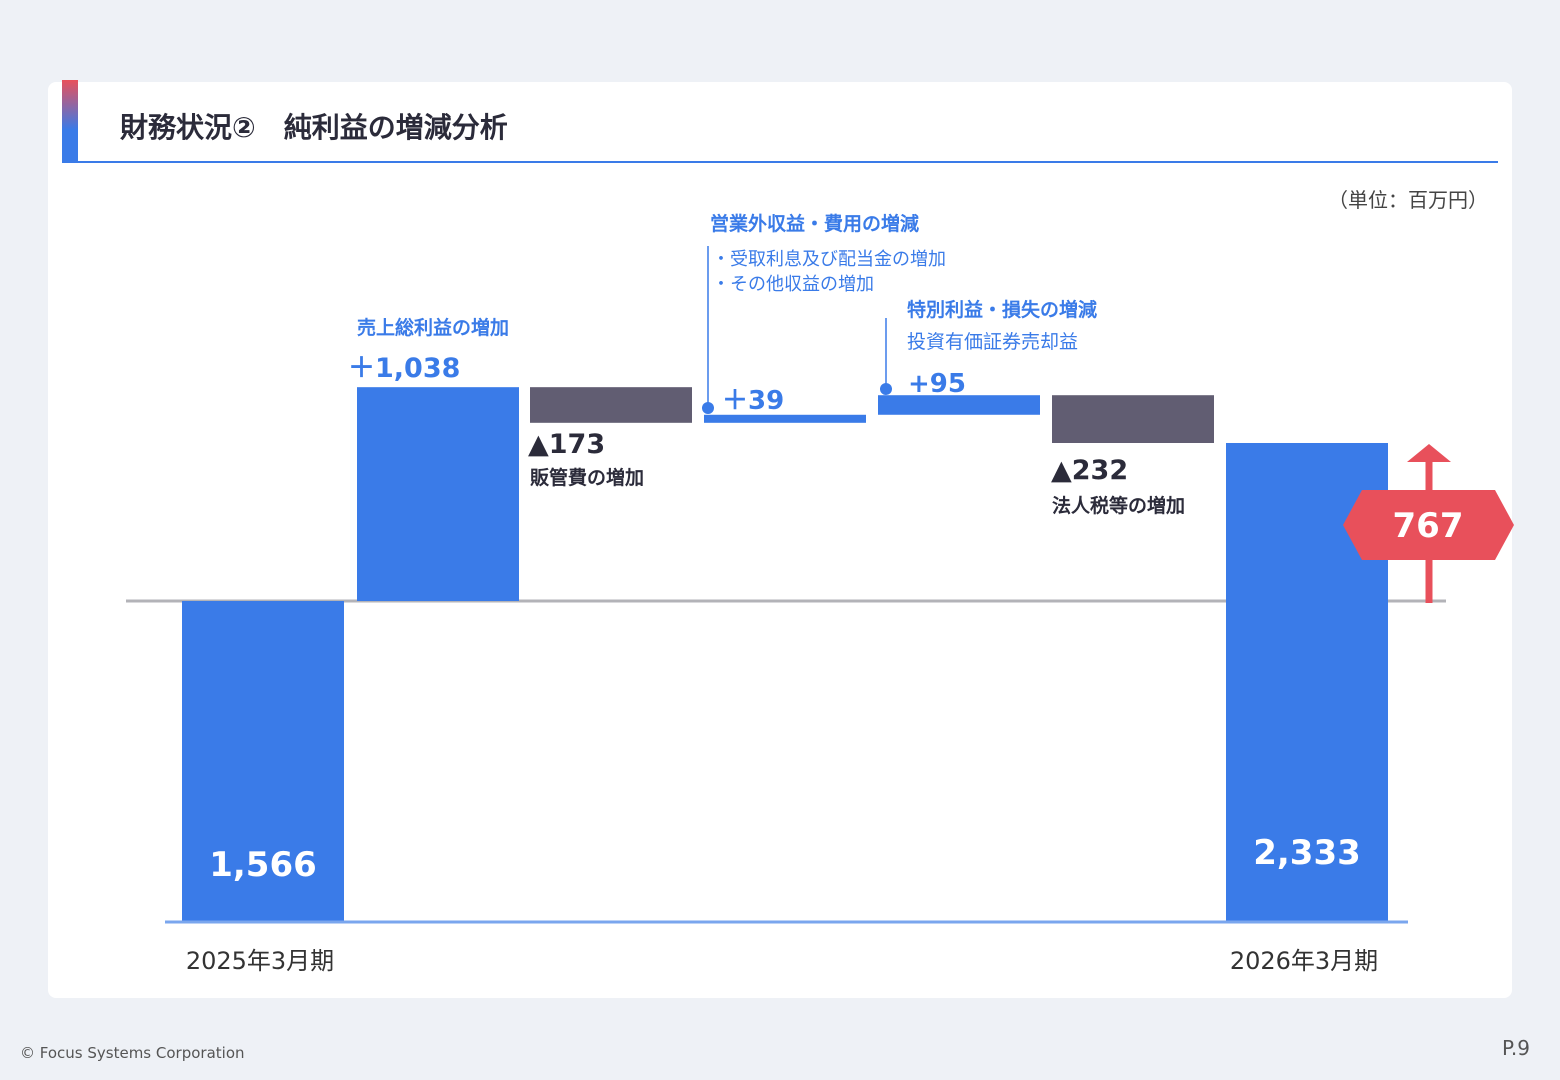 This screenshot has width=1560, height=1080. What do you see at coordinates (433, 327) in the screenshot?
I see `annotation-heading: 売上総利益の増加` at bounding box center [433, 327].